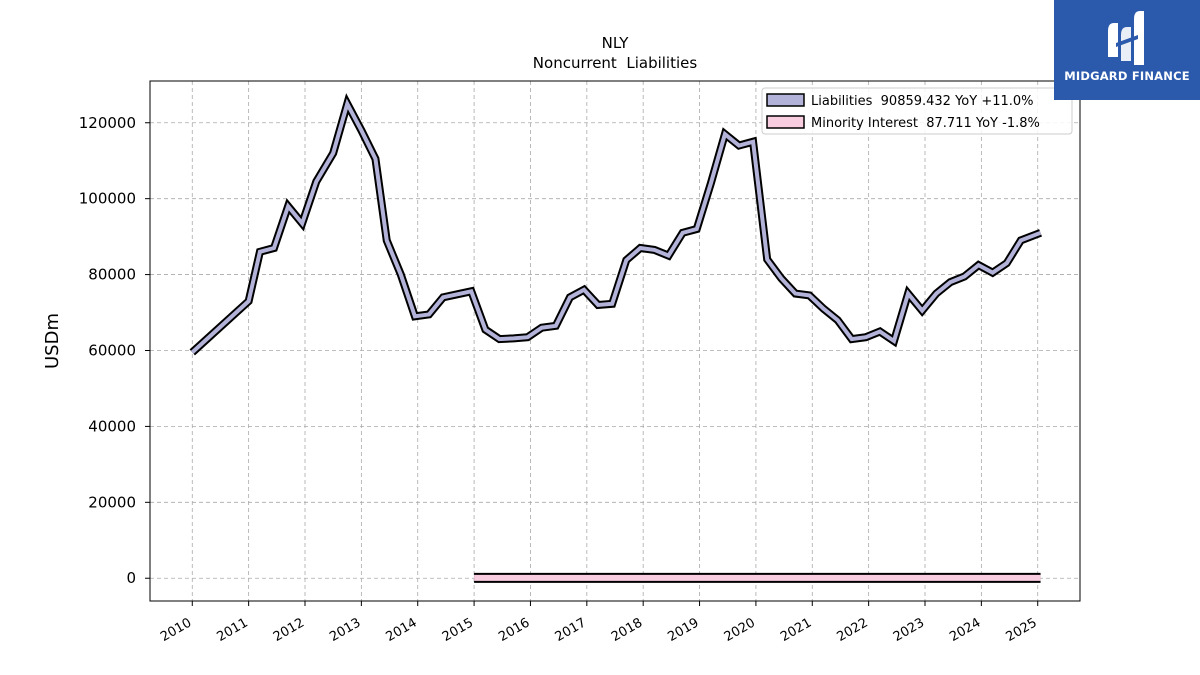 Image resolution: width=1200 pixels, height=675 pixels. I want to click on y-tick-label: 40000, so click(112, 426).